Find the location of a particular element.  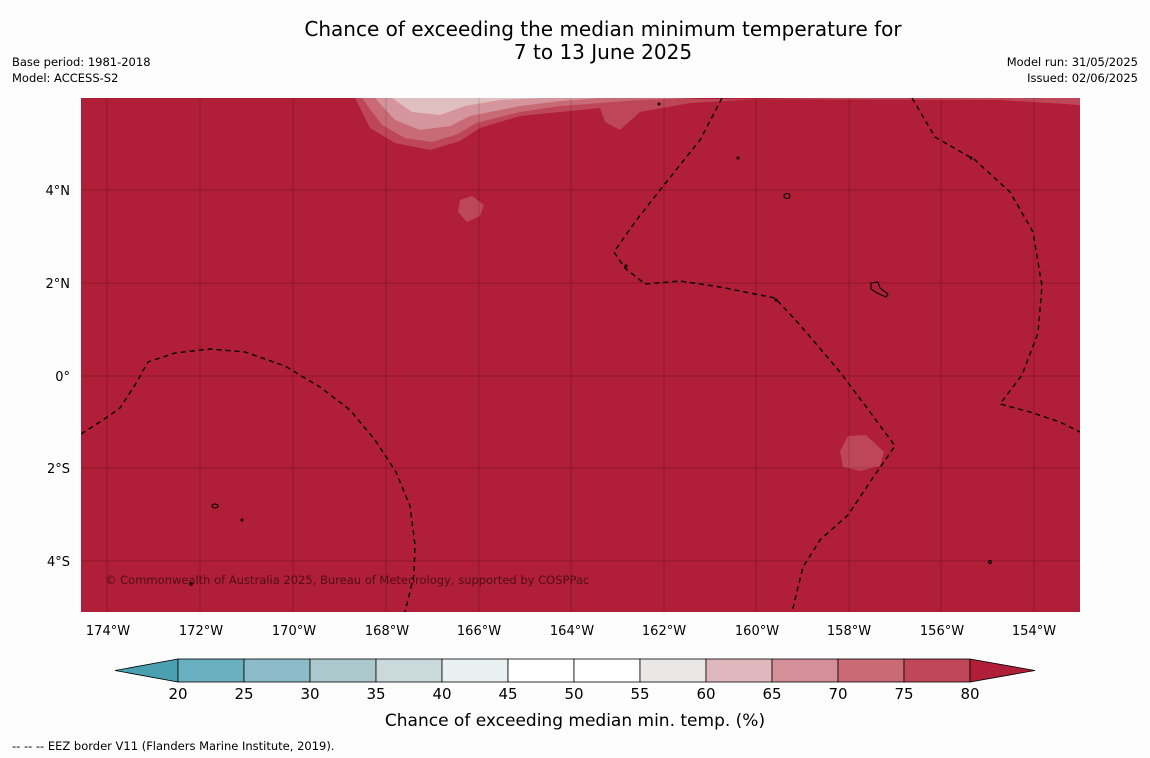

colorbar-tick-label: 65 is located at coordinates (771, 694).